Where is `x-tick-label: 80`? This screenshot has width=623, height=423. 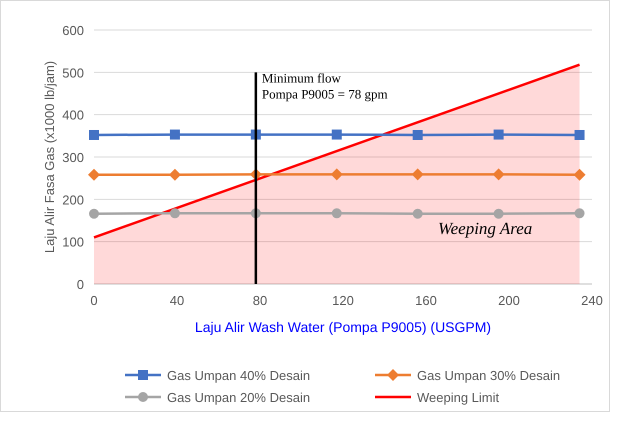 x-tick-label: 80 is located at coordinates (260, 300).